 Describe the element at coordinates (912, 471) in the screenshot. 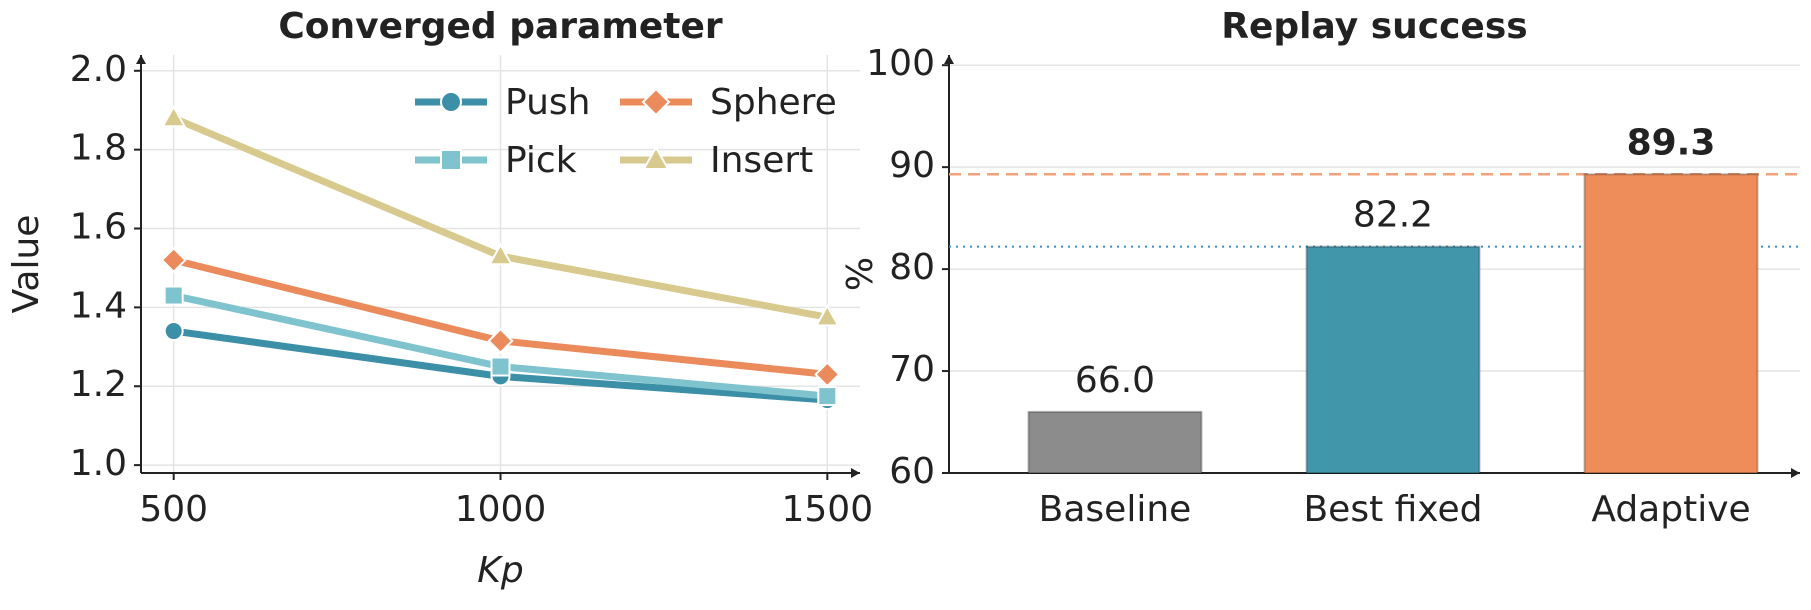

I see `y-tick-label: 60` at that location.